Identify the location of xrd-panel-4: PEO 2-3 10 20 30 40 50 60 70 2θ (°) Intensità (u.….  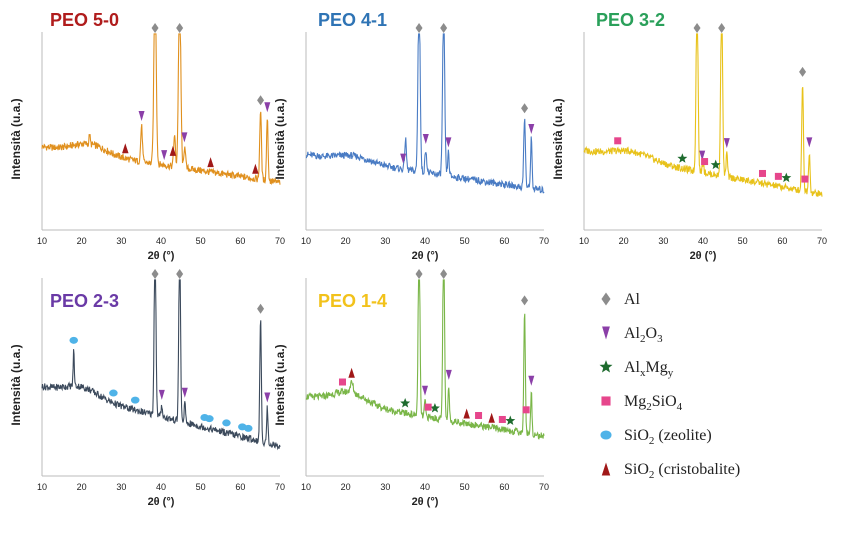
(147, 388).